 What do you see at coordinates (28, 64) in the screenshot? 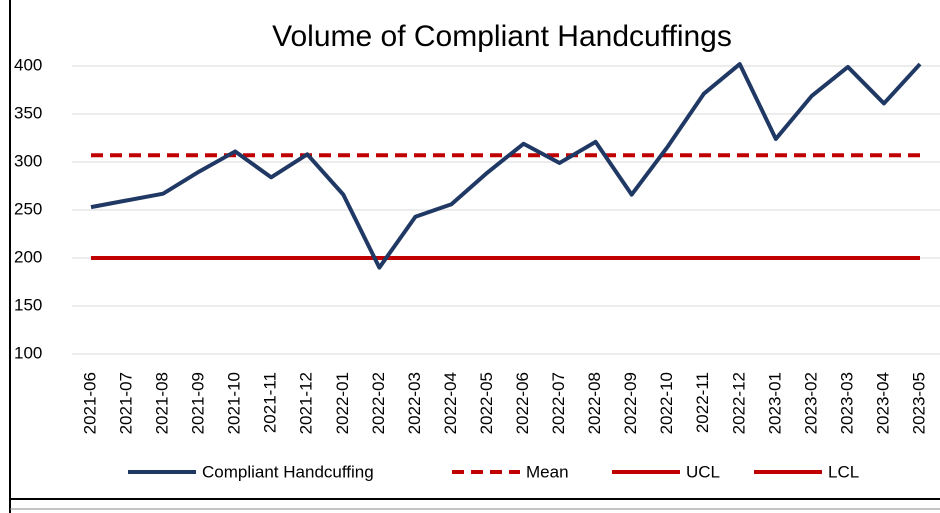
I see `y-tick-label: 400` at bounding box center [28, 64].